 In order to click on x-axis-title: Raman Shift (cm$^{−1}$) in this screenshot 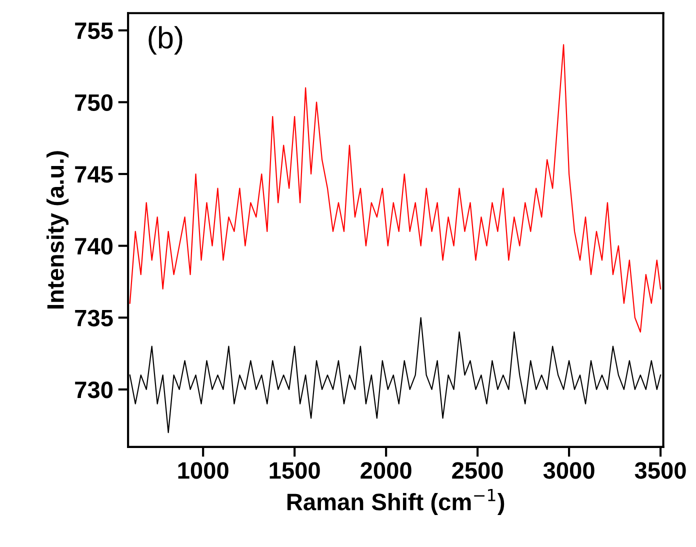, I will do `click(395, 502)`.